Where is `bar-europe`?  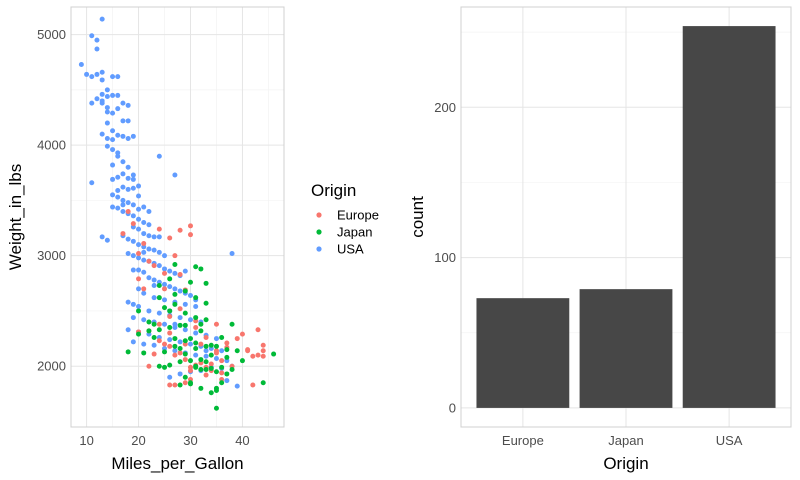
bar-europe is located at coordinates (523, 353).